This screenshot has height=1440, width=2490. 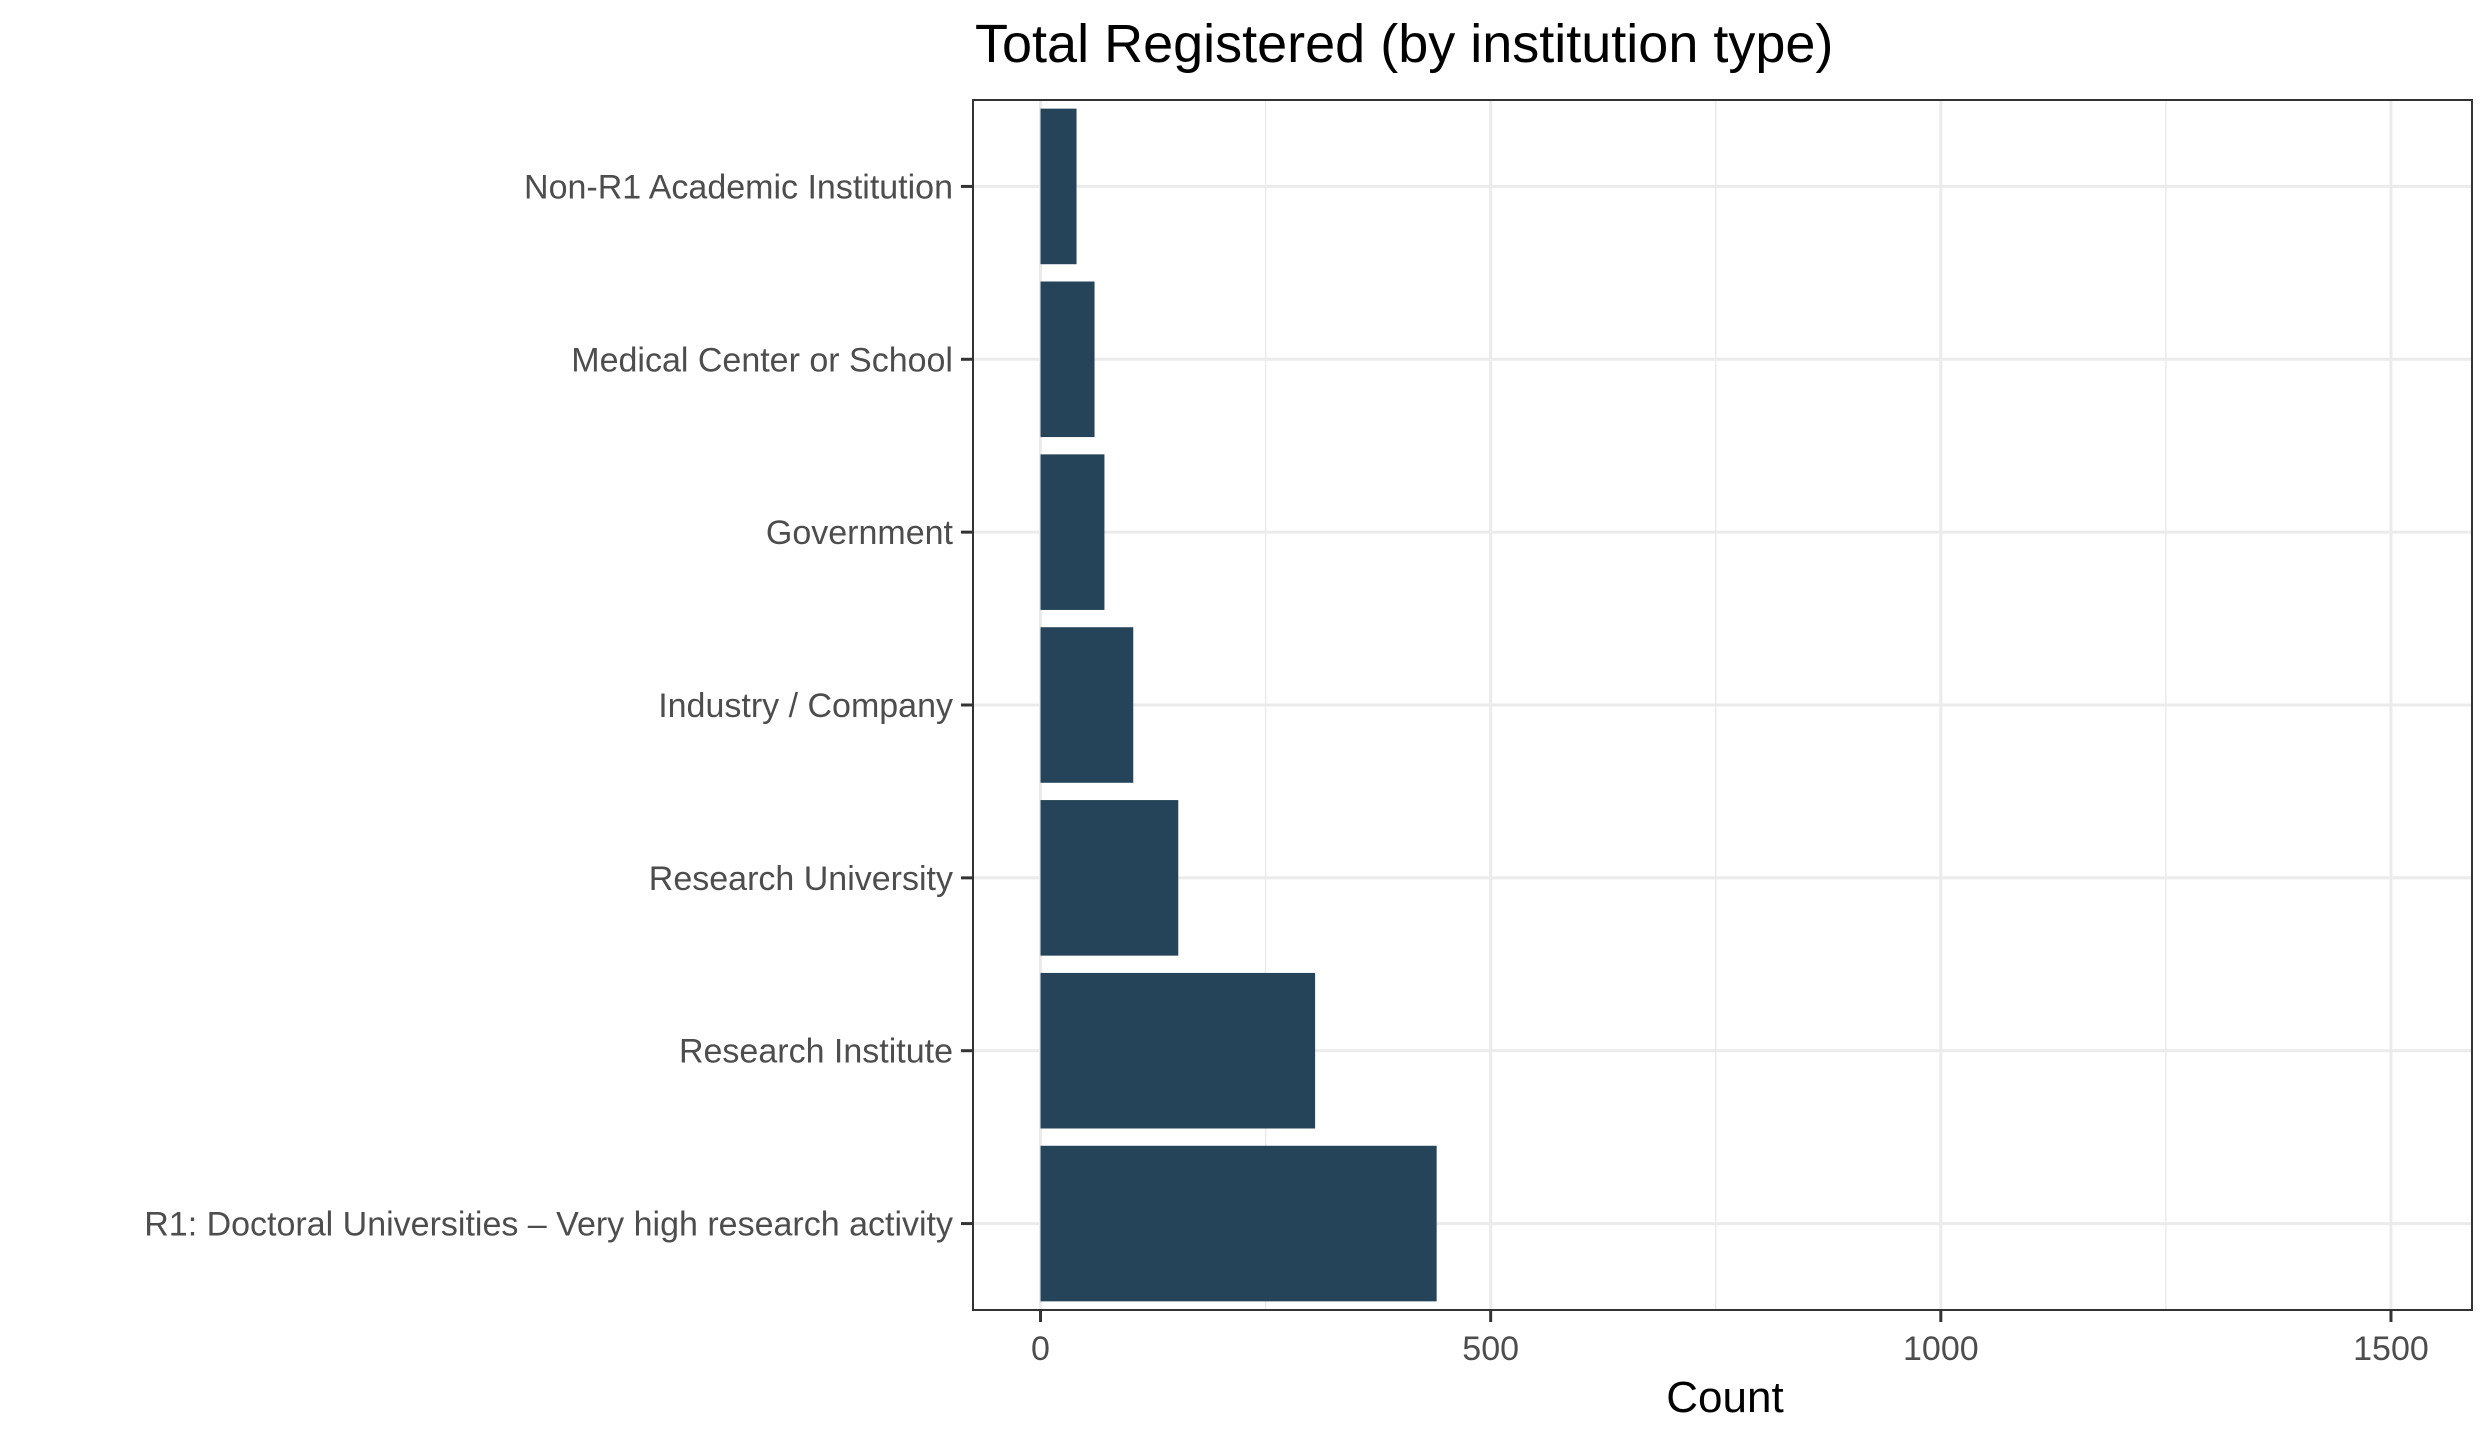 I want to click on y-tick-label: Research Institute, so click(x=816, y=1052).